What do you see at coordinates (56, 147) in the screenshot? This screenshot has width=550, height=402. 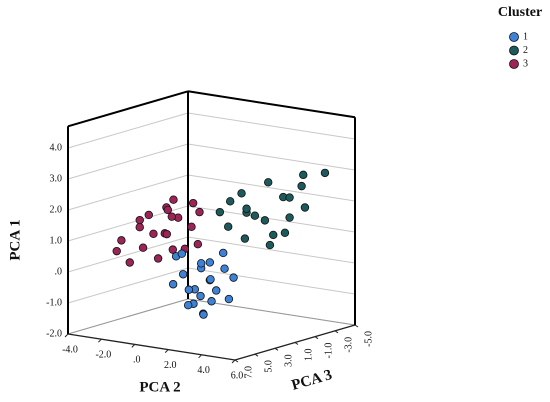 I see `z-tick-label: 4.0` at bounding box center [56, 147].